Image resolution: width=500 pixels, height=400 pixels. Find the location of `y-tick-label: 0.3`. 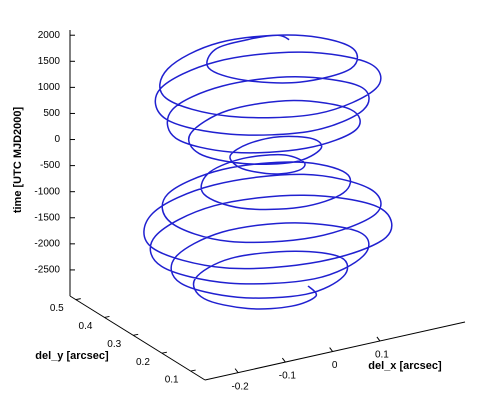

y-tick-label: 0.3 is located at coordinates (114, 344).